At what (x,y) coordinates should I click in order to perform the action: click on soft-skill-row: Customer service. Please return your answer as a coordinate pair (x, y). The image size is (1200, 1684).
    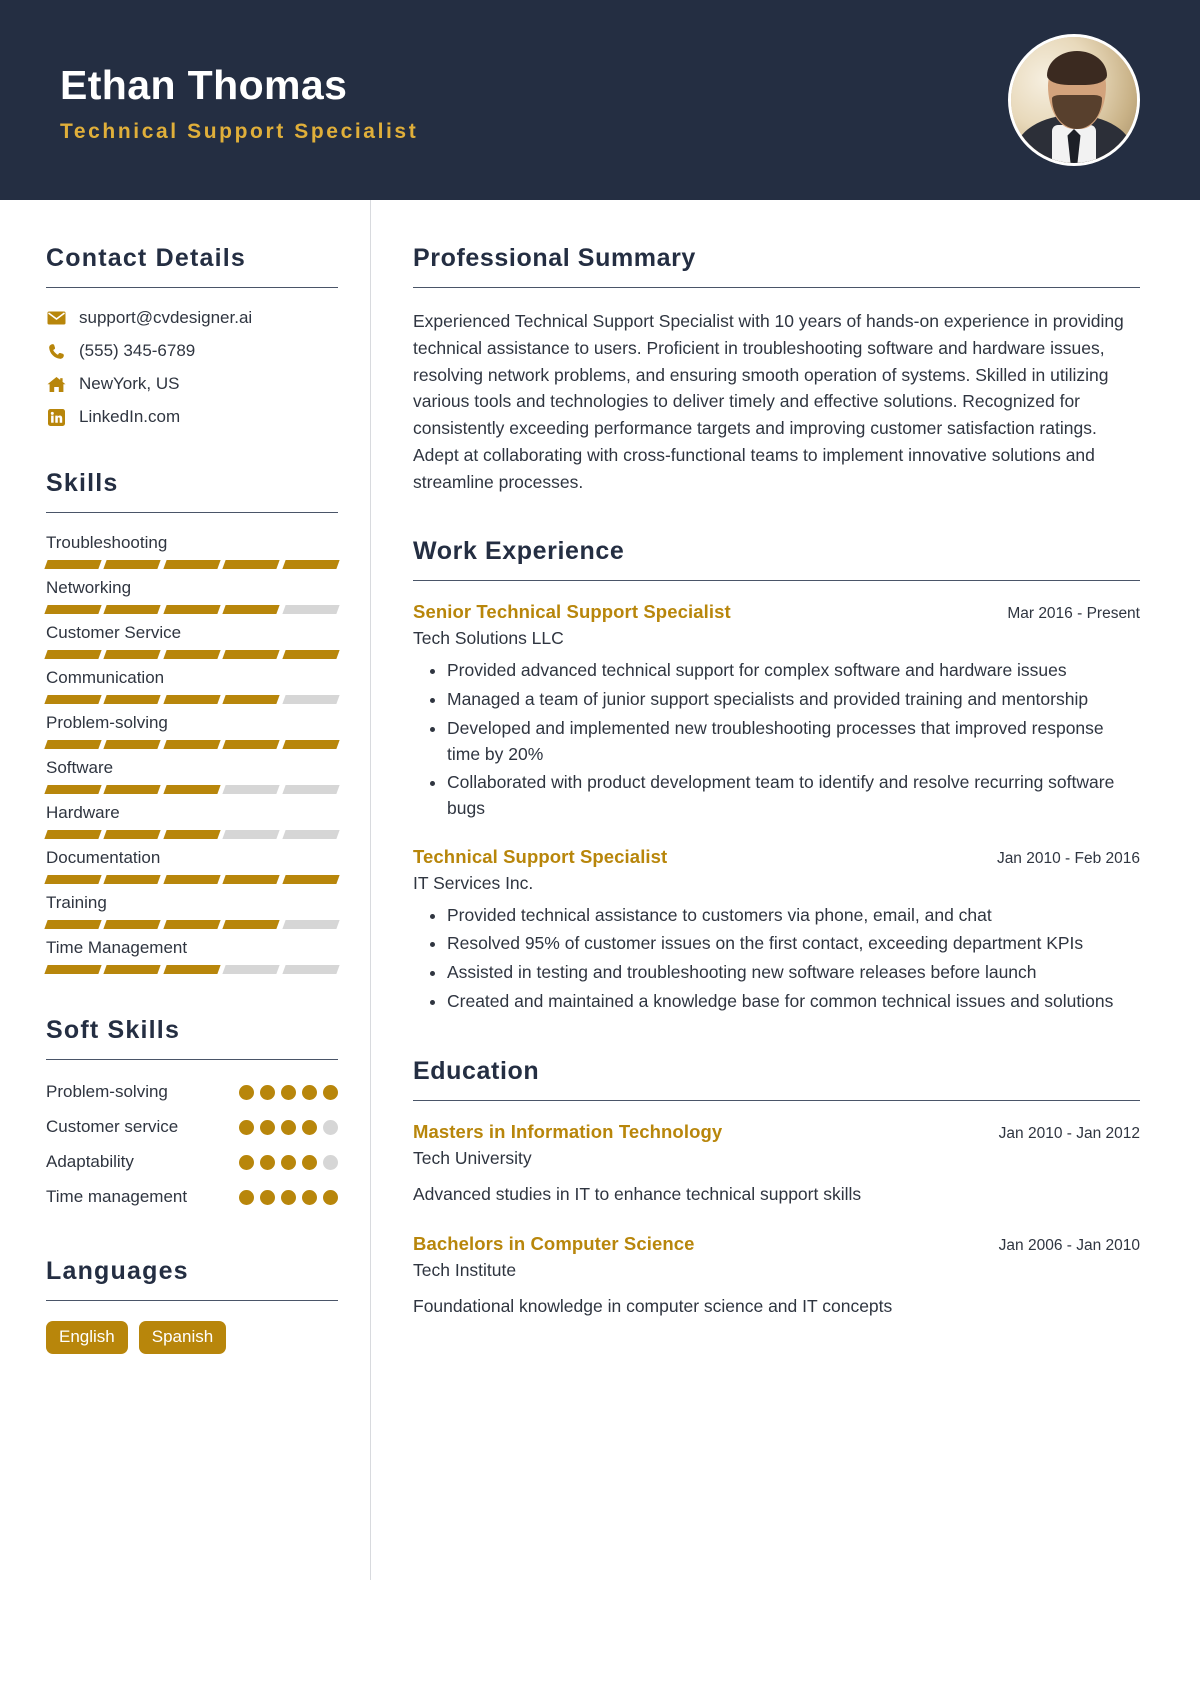
    Looking at the image, I should click on (192, 1130).